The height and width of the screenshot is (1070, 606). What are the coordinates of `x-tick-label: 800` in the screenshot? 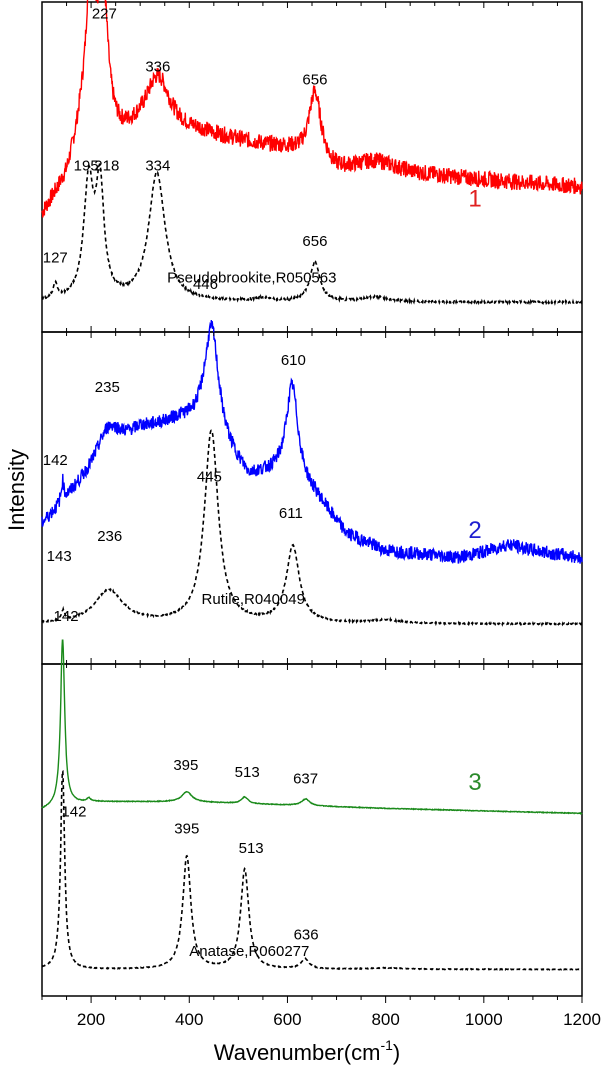 It's located at (385, 1019).